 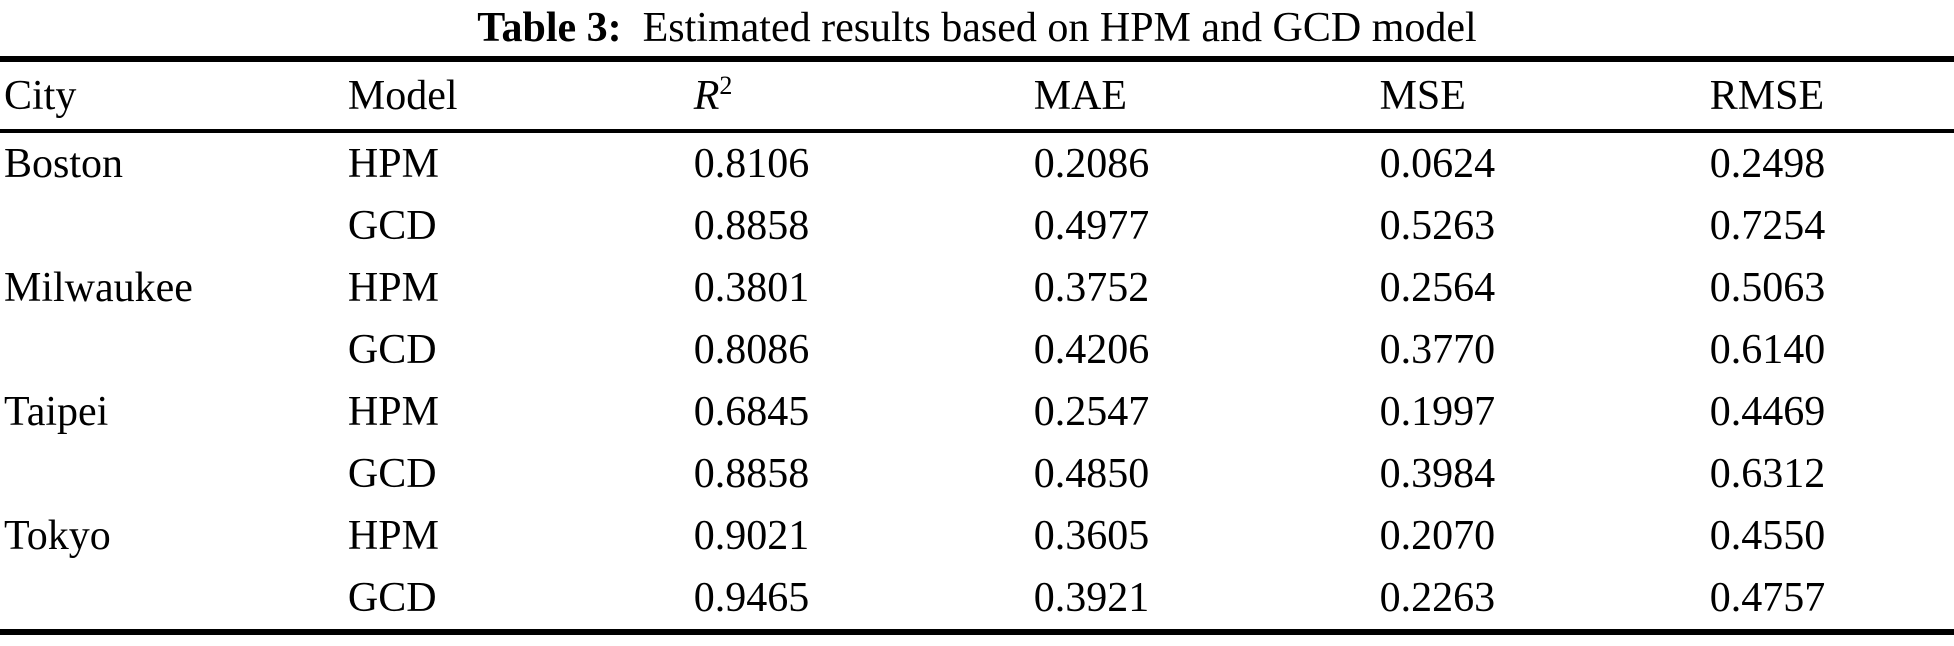 I want to click on cell-rmse: 0.6312, so click(x=1767, y=474).